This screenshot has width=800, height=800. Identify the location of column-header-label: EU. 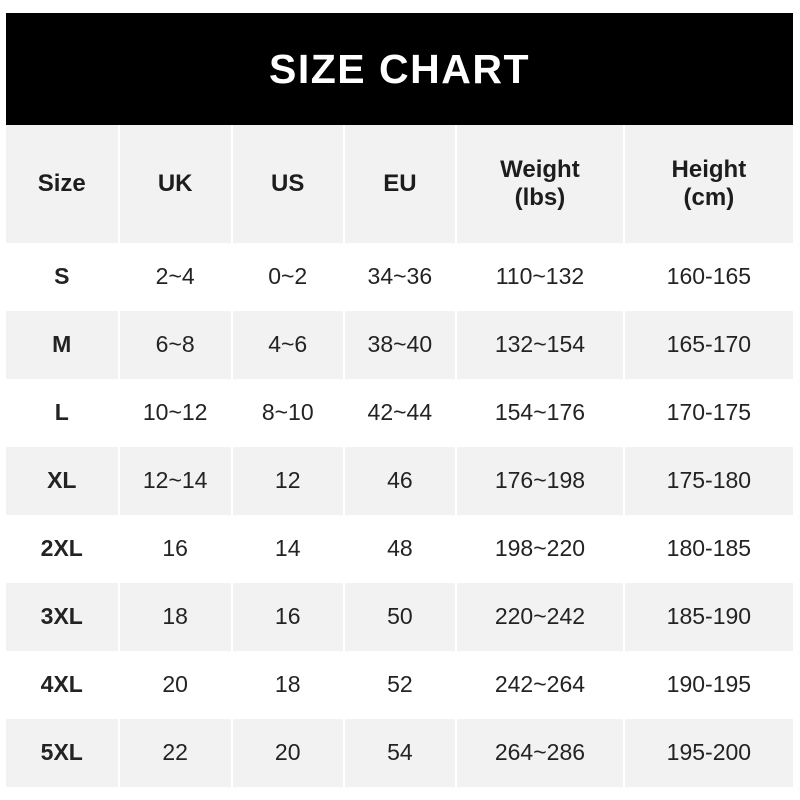
(400, 183).